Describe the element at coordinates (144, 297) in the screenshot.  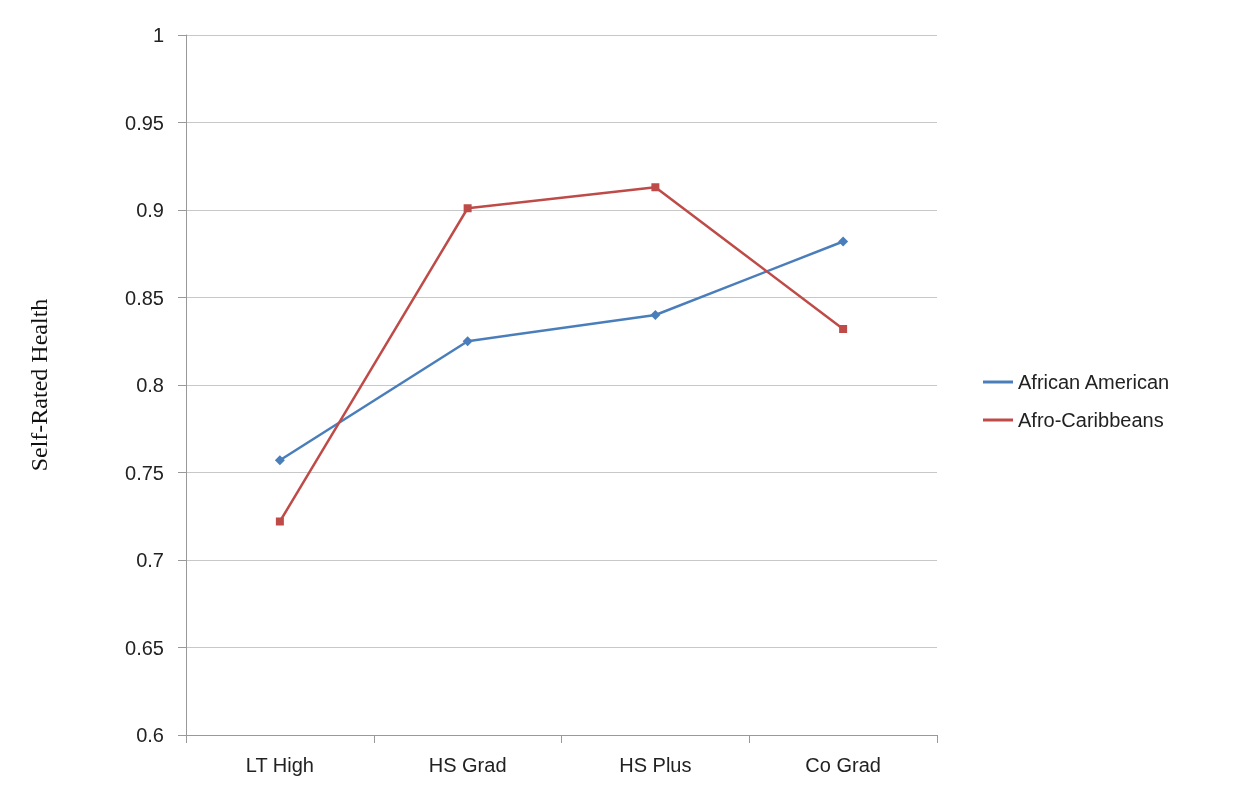
I see `y-tick-label: 0.85` at that location.